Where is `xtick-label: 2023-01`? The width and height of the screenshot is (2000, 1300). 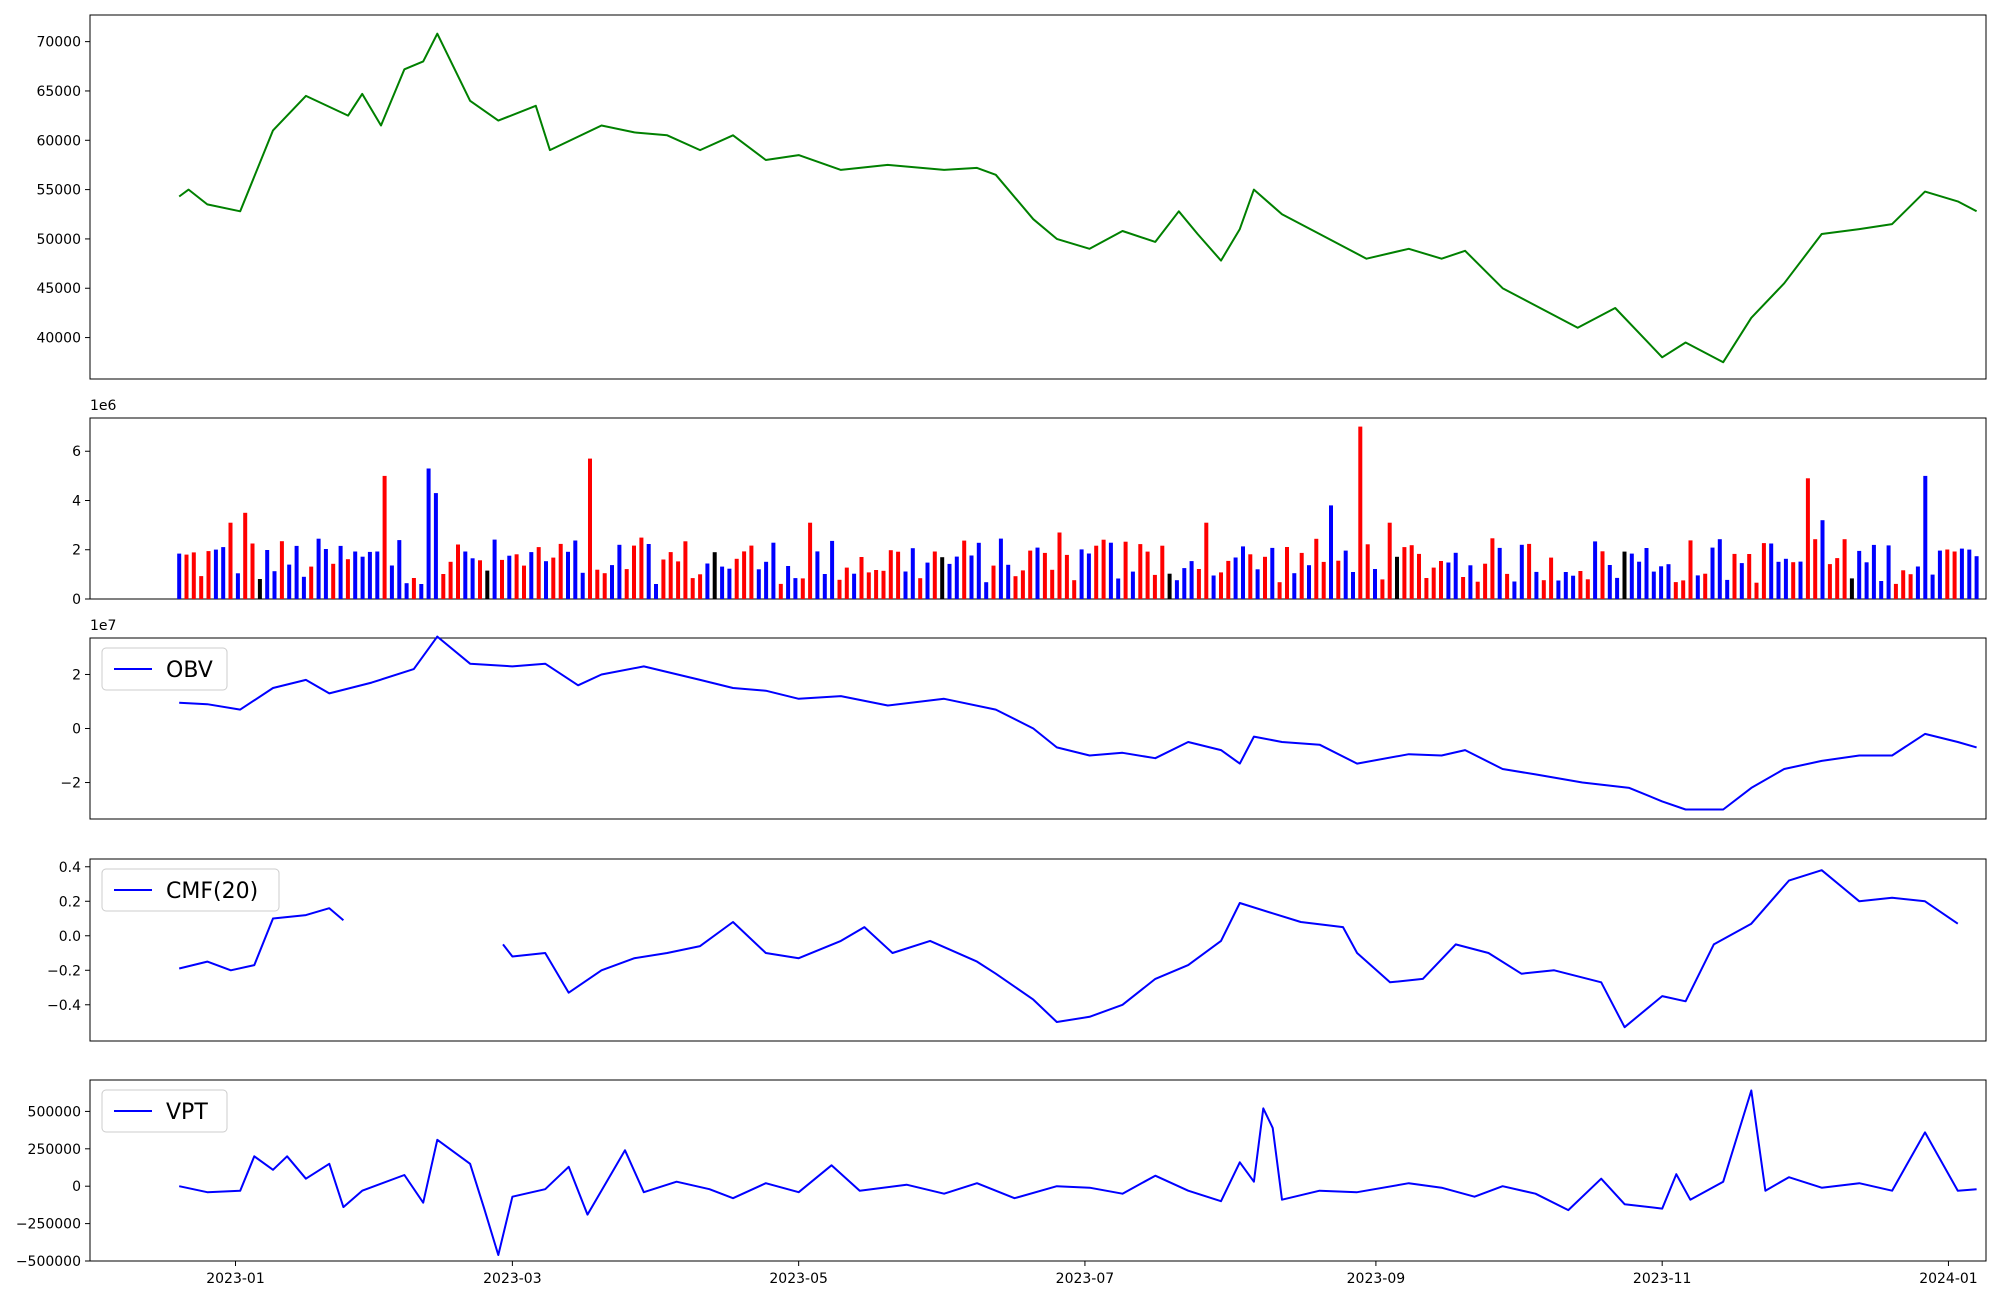 xtick-label: 2023-01 is located at coordinates (235, 1279).